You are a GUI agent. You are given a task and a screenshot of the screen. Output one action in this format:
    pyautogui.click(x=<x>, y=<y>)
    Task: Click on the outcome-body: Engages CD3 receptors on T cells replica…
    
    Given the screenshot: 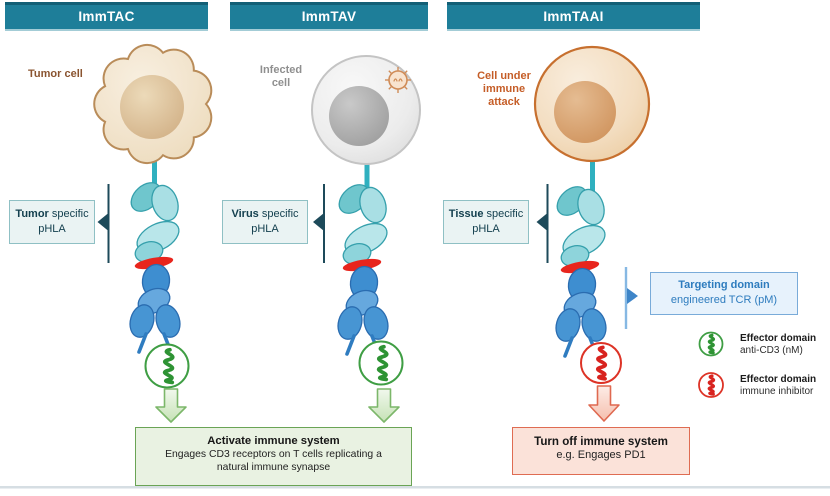 What is the action you would take?
    pyautogui.click(x=273, y=461)
    